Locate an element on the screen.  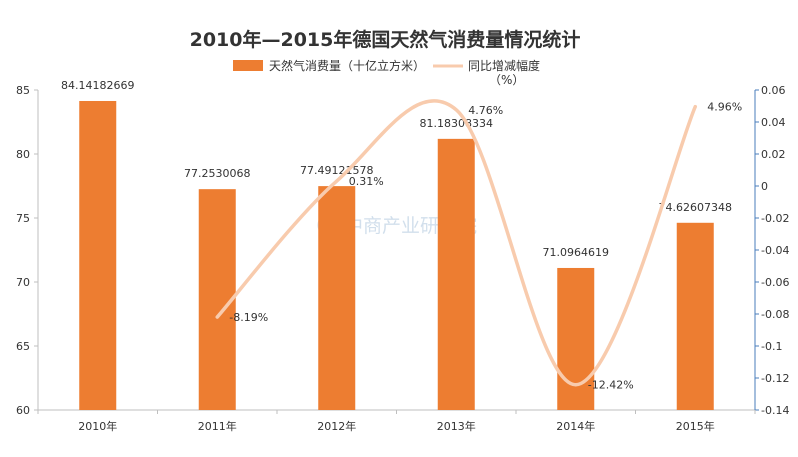
y-right-tick-label: -0.12 is located at coordinates (775, 378).